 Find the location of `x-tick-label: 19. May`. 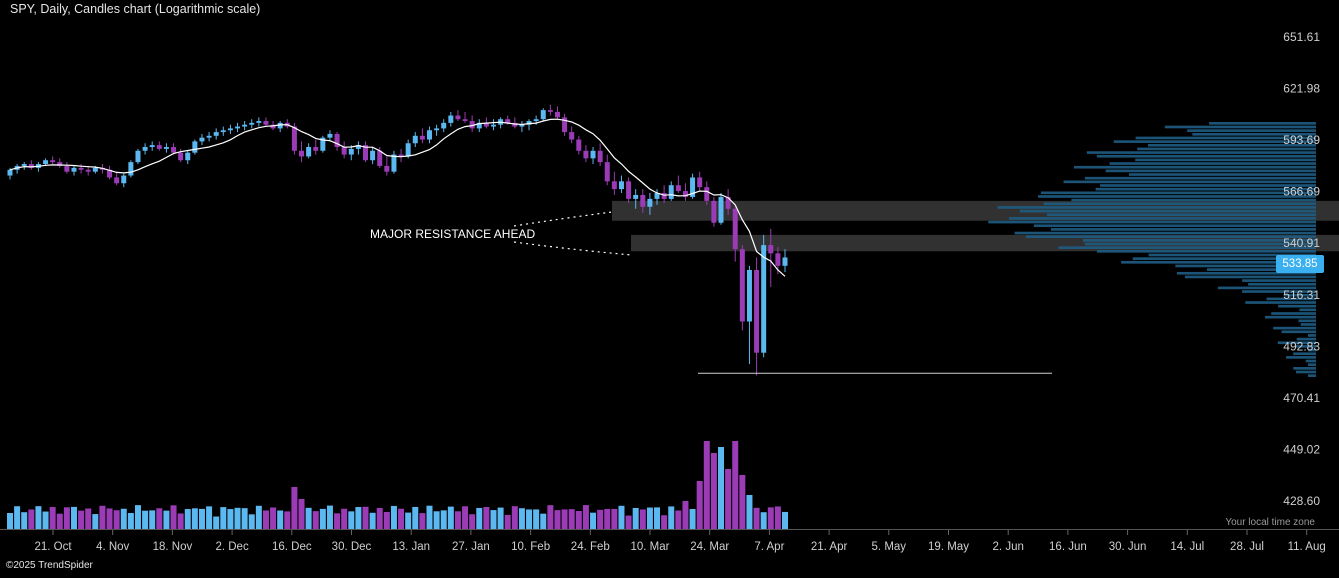

x-tick-label: 19. May is located at coordinates (948, 547).